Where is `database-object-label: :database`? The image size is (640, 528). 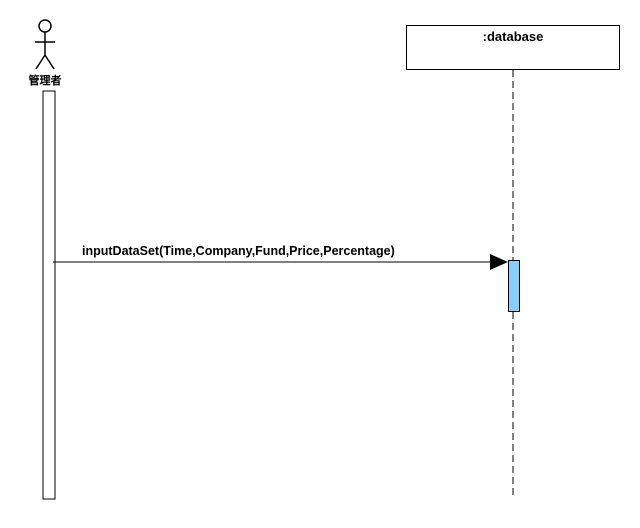 database-object-label: :database is located at coordinates (513, 36).